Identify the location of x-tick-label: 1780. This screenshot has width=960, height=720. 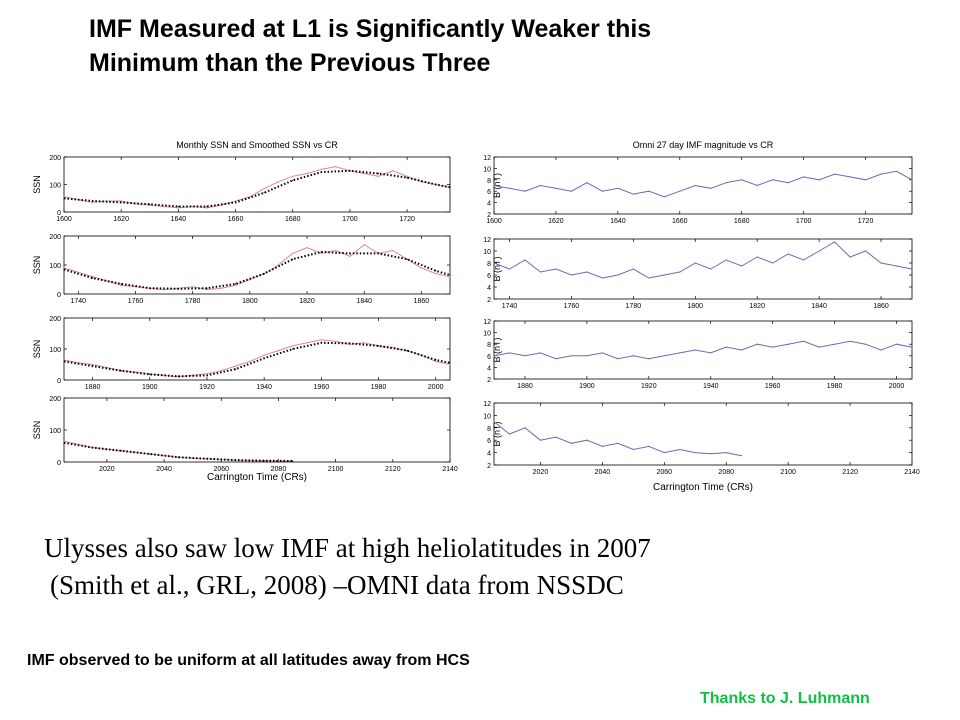
(634, 306).